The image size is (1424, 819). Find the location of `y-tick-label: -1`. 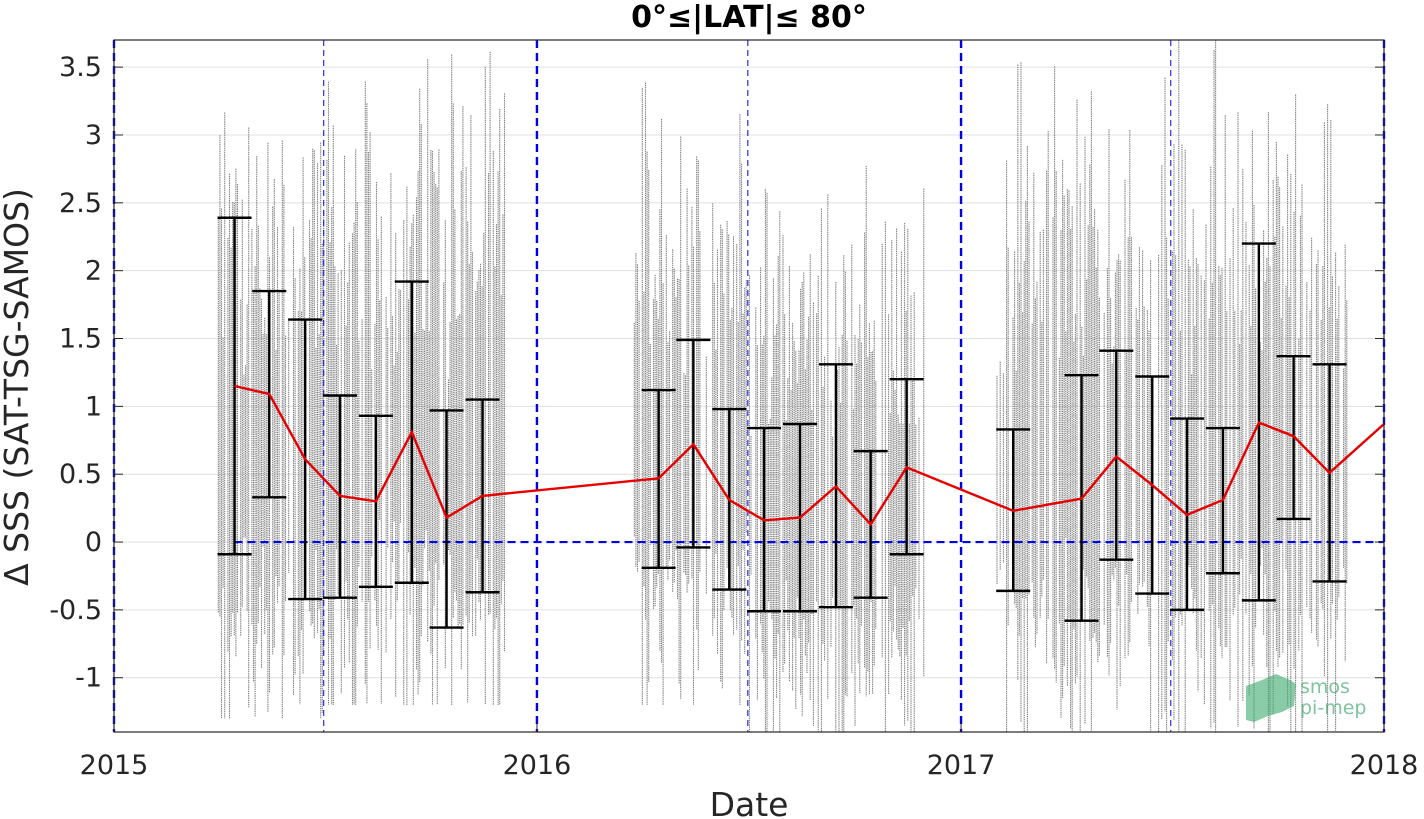

y-tick-label: -1 is located at coordinates (88, 678).